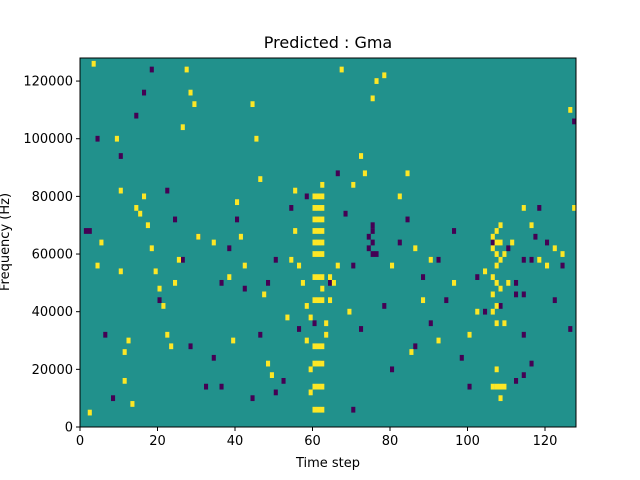 The image size is (640, 480). Describe the element at coordinates (6, 242) in the screenshot. I see `y-axis-label: Frequency (Hz)` at that location.